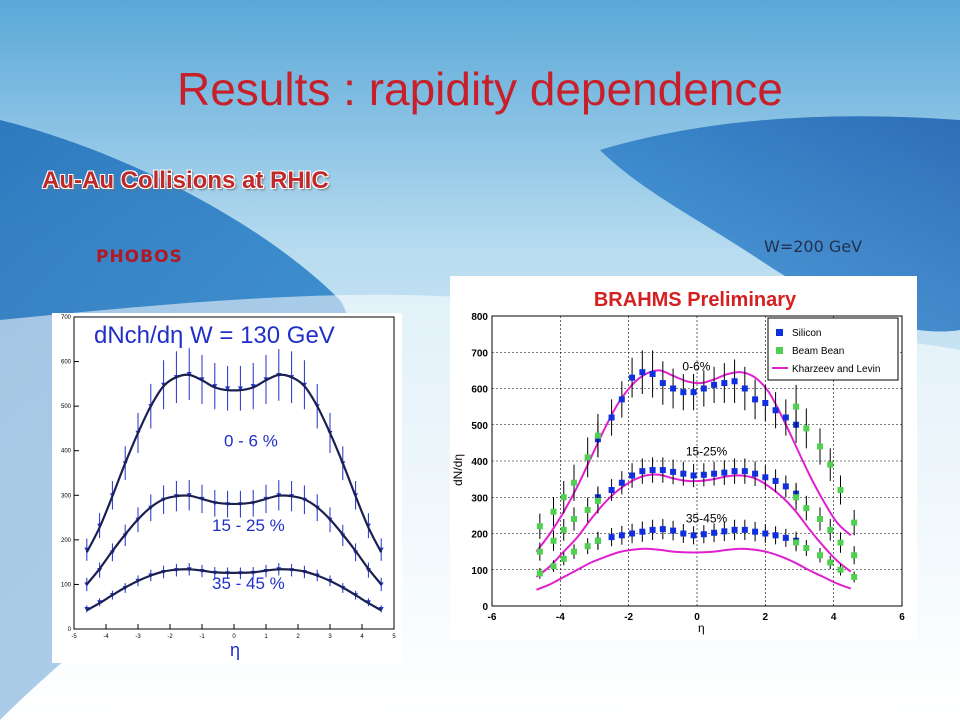 This screenshot has width=960, height=720. I want to click on brahms-chart-title: BRAHMS Preliminary, so click(695, 300).